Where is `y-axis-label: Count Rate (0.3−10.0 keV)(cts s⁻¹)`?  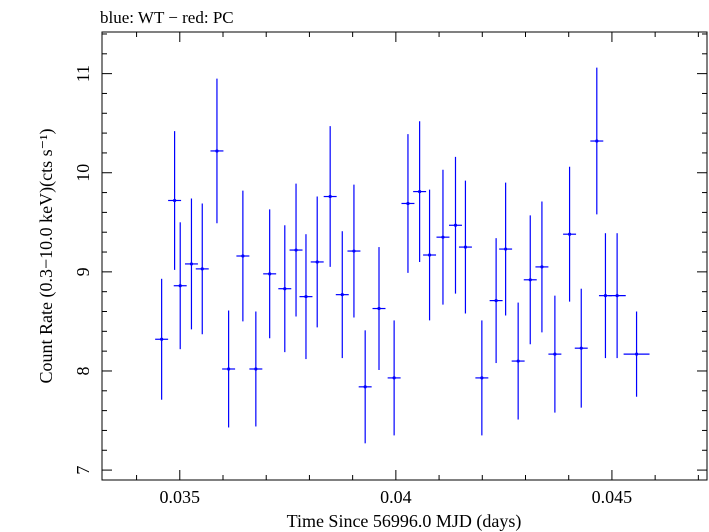
y-axis-label: Count Rate (0.3−10.0 keV)(cts s⁻¹) is located at coordinates (46, 255).